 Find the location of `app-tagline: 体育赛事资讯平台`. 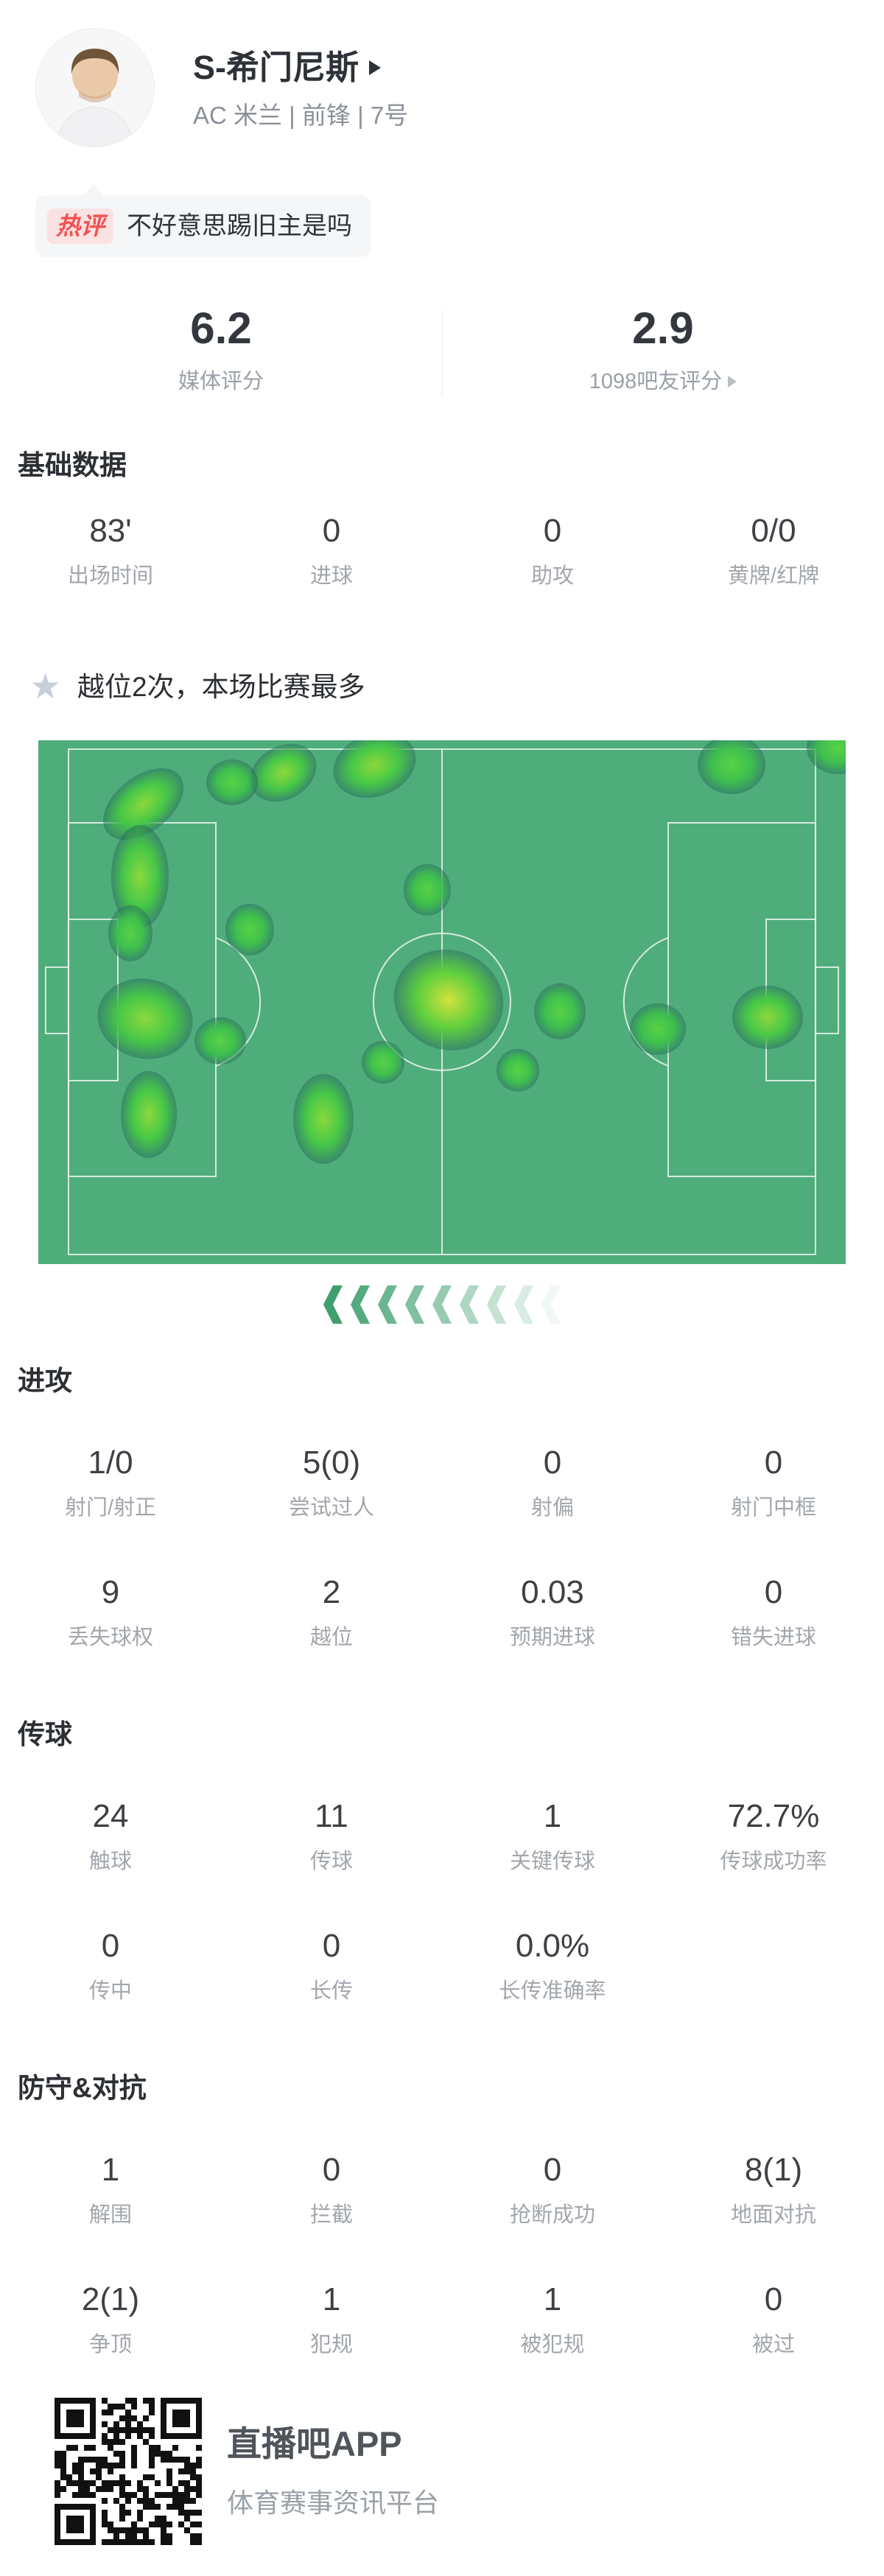

app-tagline: 体育赛事资讯平台 is located at coordinates (333, 2503).